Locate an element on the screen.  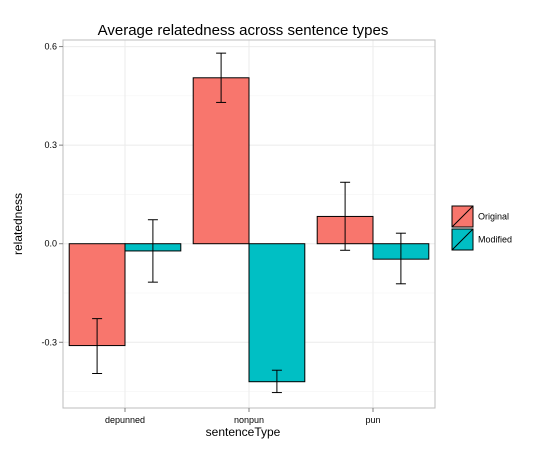
y-axis: -0.3 0.0 0.3 0.6 is located at coordinates (52, 194).